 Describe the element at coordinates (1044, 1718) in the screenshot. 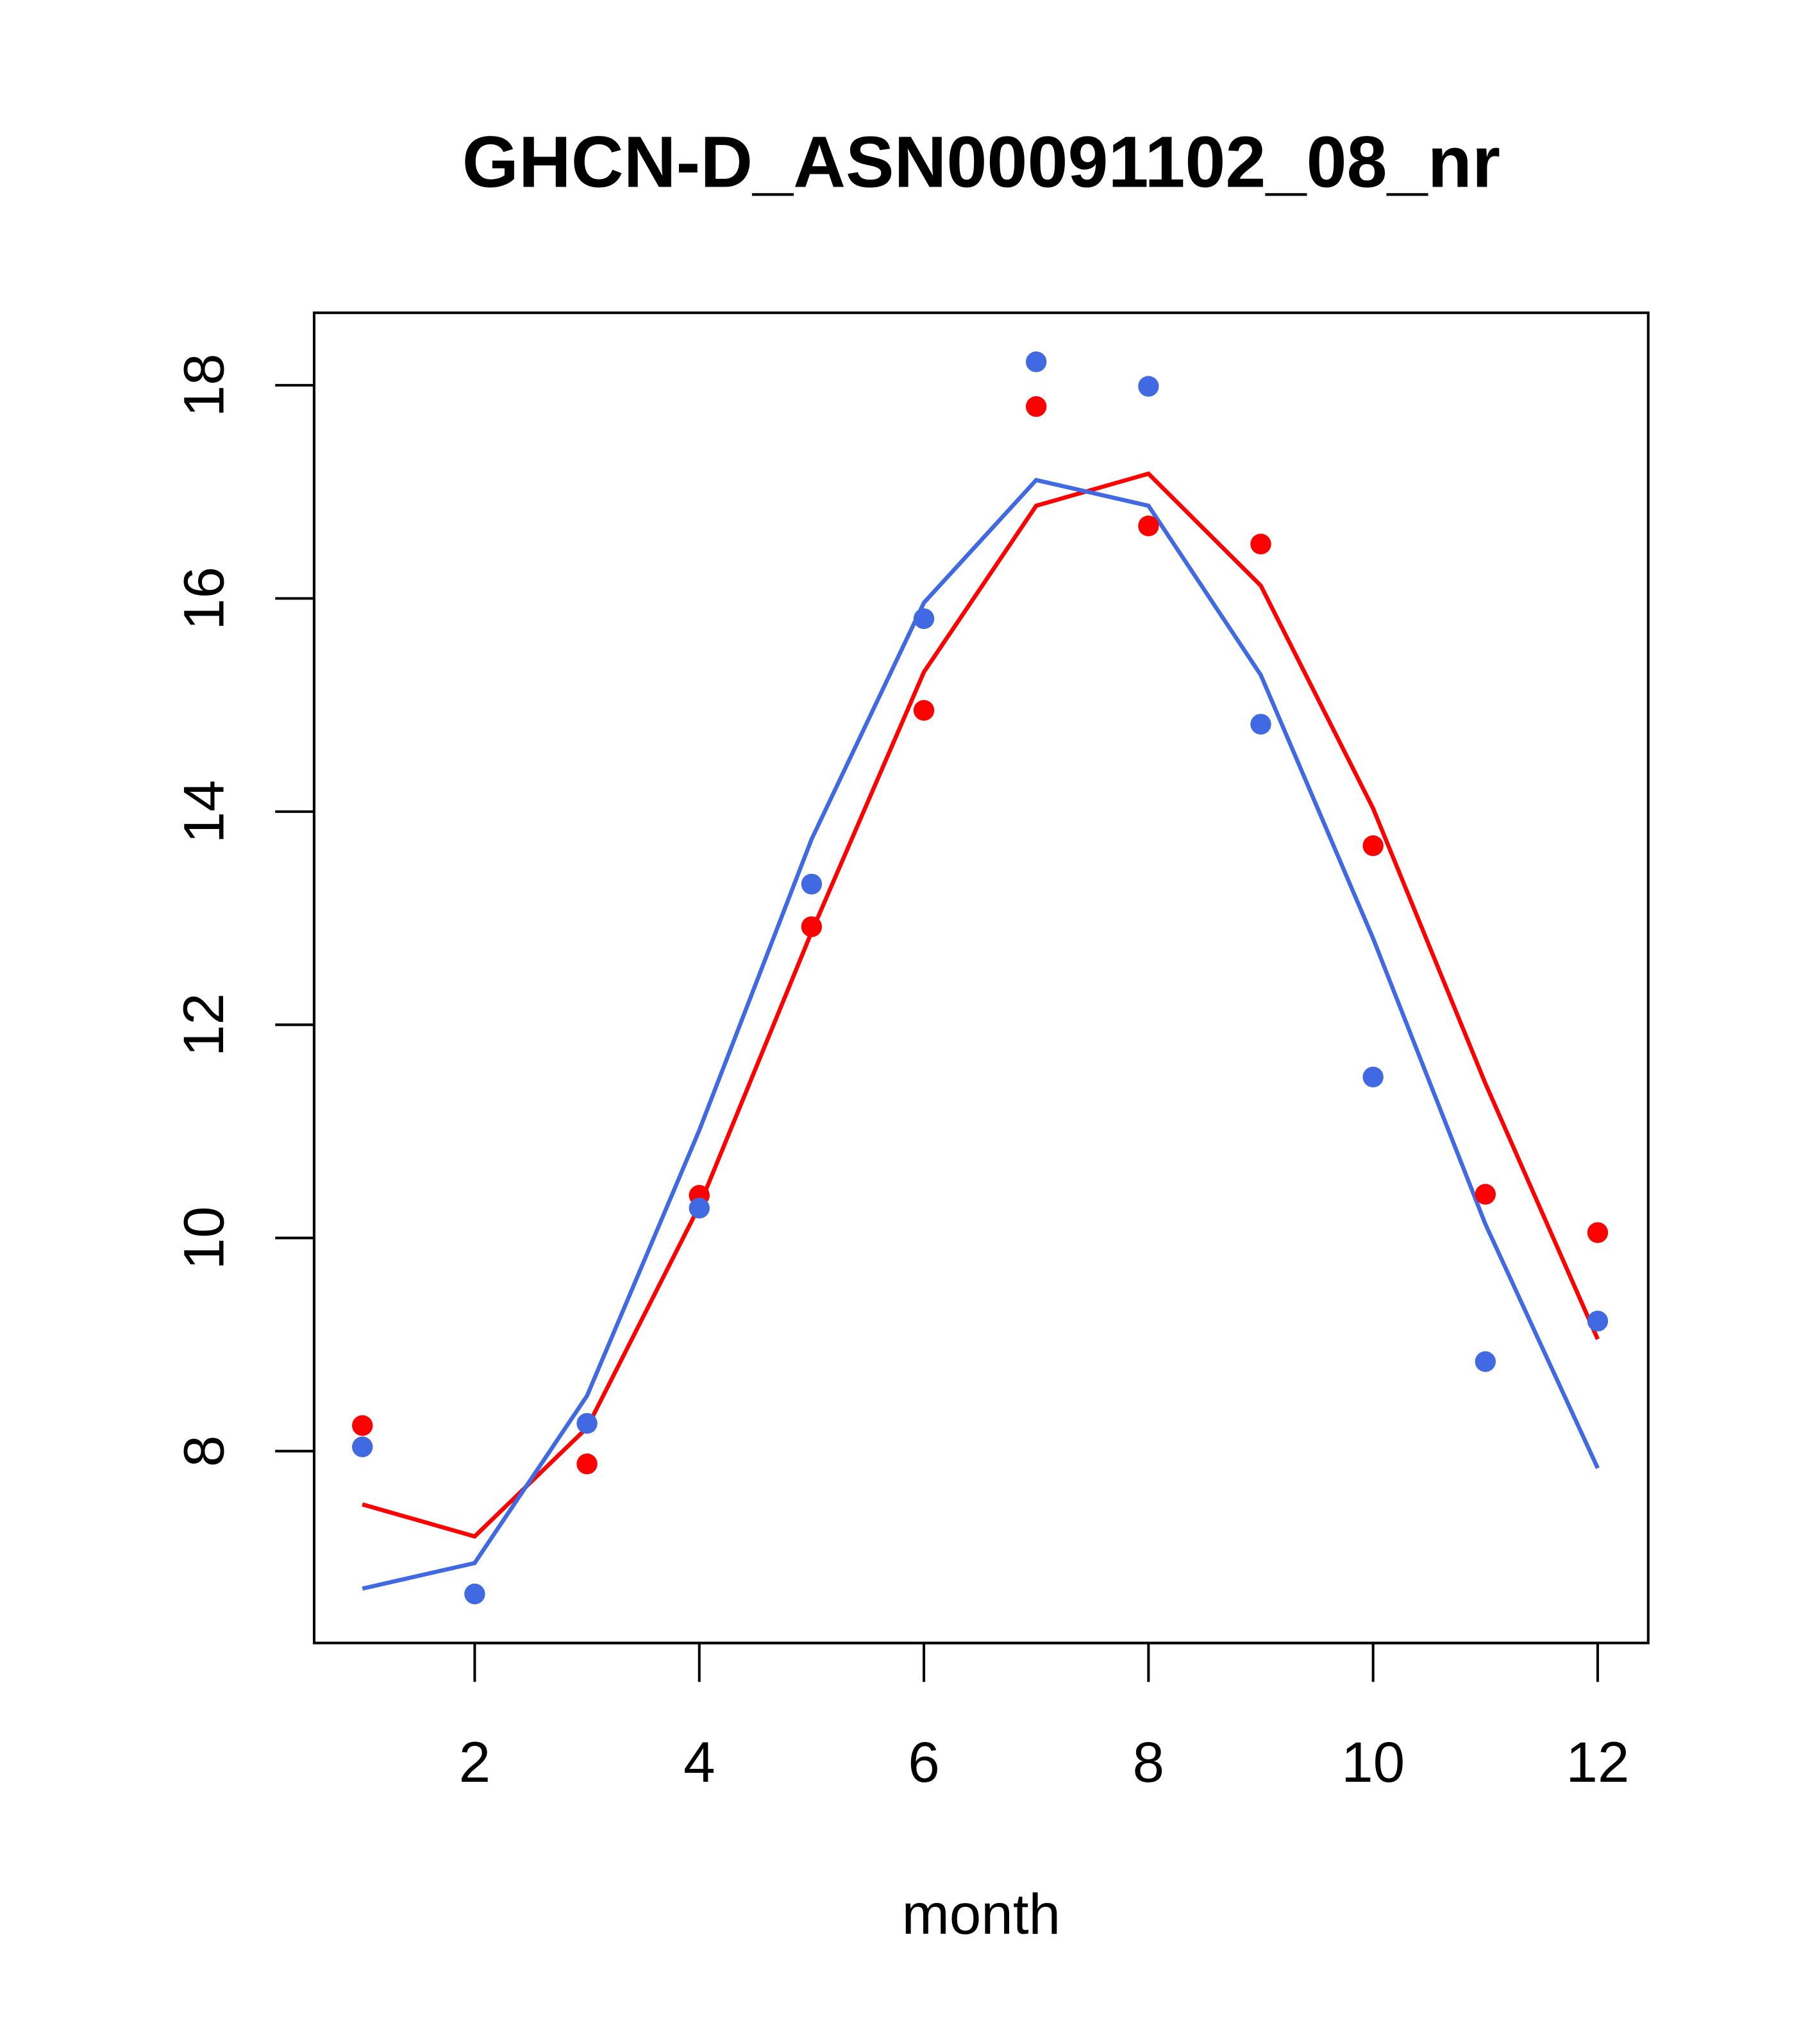

I see `x-axis: 2 4 6 8 10 12` at that location.